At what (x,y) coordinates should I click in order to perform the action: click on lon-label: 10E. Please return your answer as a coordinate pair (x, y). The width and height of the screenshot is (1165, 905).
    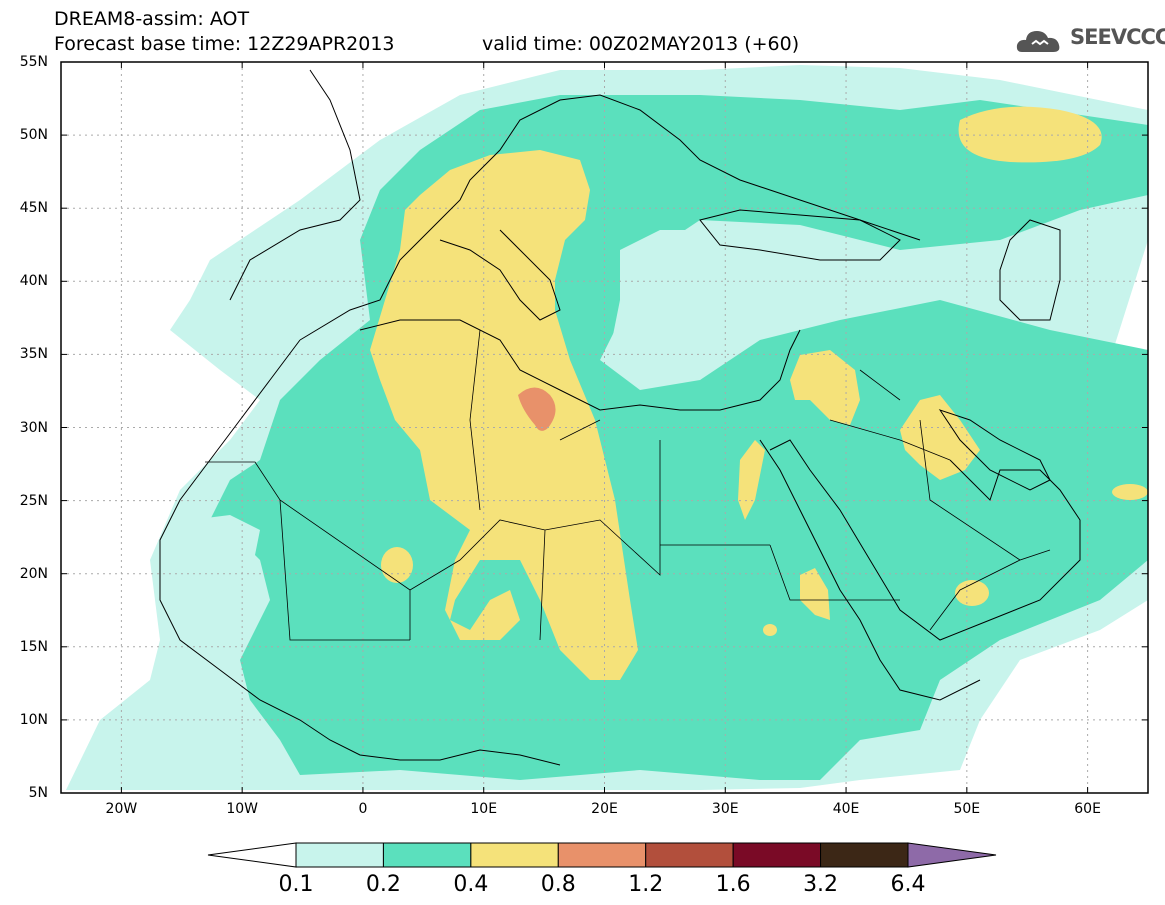
    Looking at the image, I should click on (484, 809).